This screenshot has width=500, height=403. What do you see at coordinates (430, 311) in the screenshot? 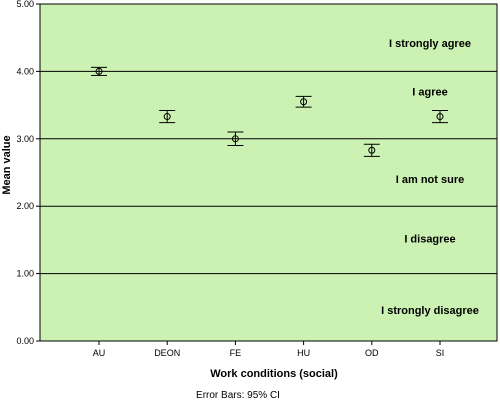
I see `band-label: I strongly disagree` at bounding box center [430, 311].